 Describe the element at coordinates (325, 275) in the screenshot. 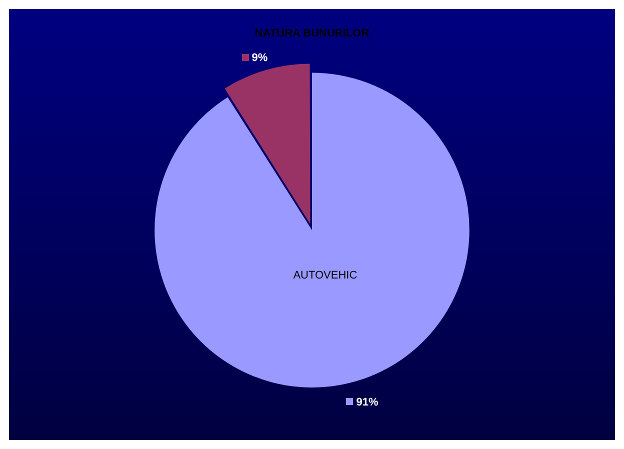

I see `slice-label: AUTOVEHIC` at that location.